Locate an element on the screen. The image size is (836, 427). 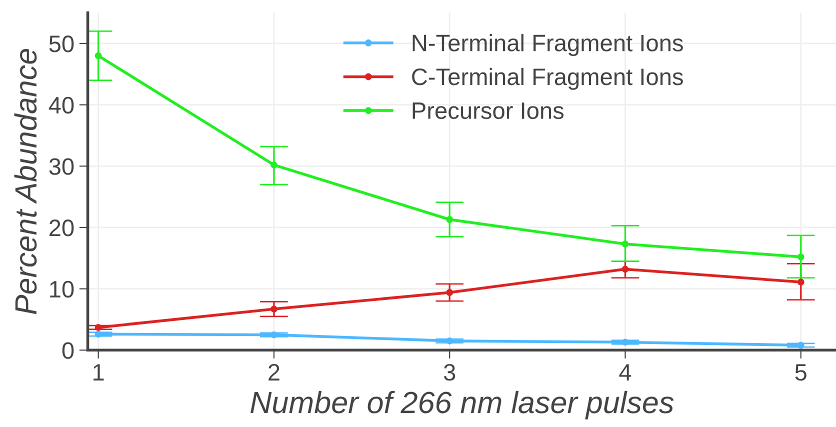
y-tick-label: 30 is located at coordinates (61, 166).